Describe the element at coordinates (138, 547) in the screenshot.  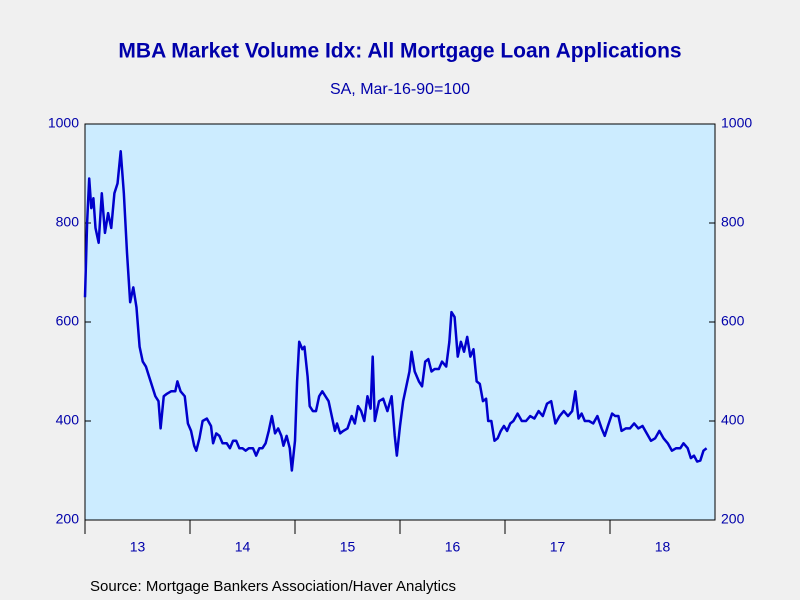
I see `x-tick-label: 13` at that location.